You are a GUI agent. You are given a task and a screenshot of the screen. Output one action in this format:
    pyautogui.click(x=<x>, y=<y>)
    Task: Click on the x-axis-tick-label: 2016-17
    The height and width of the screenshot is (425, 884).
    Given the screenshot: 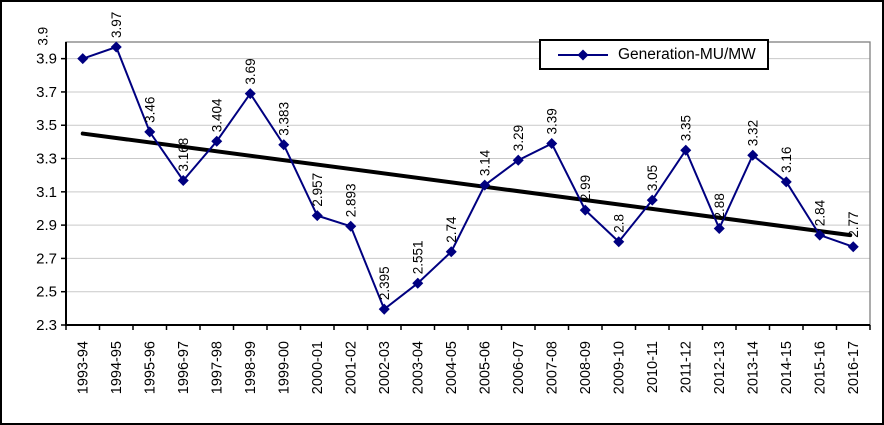 What is the action you would take?
    pyautogui.click(x=854, y=367)
    